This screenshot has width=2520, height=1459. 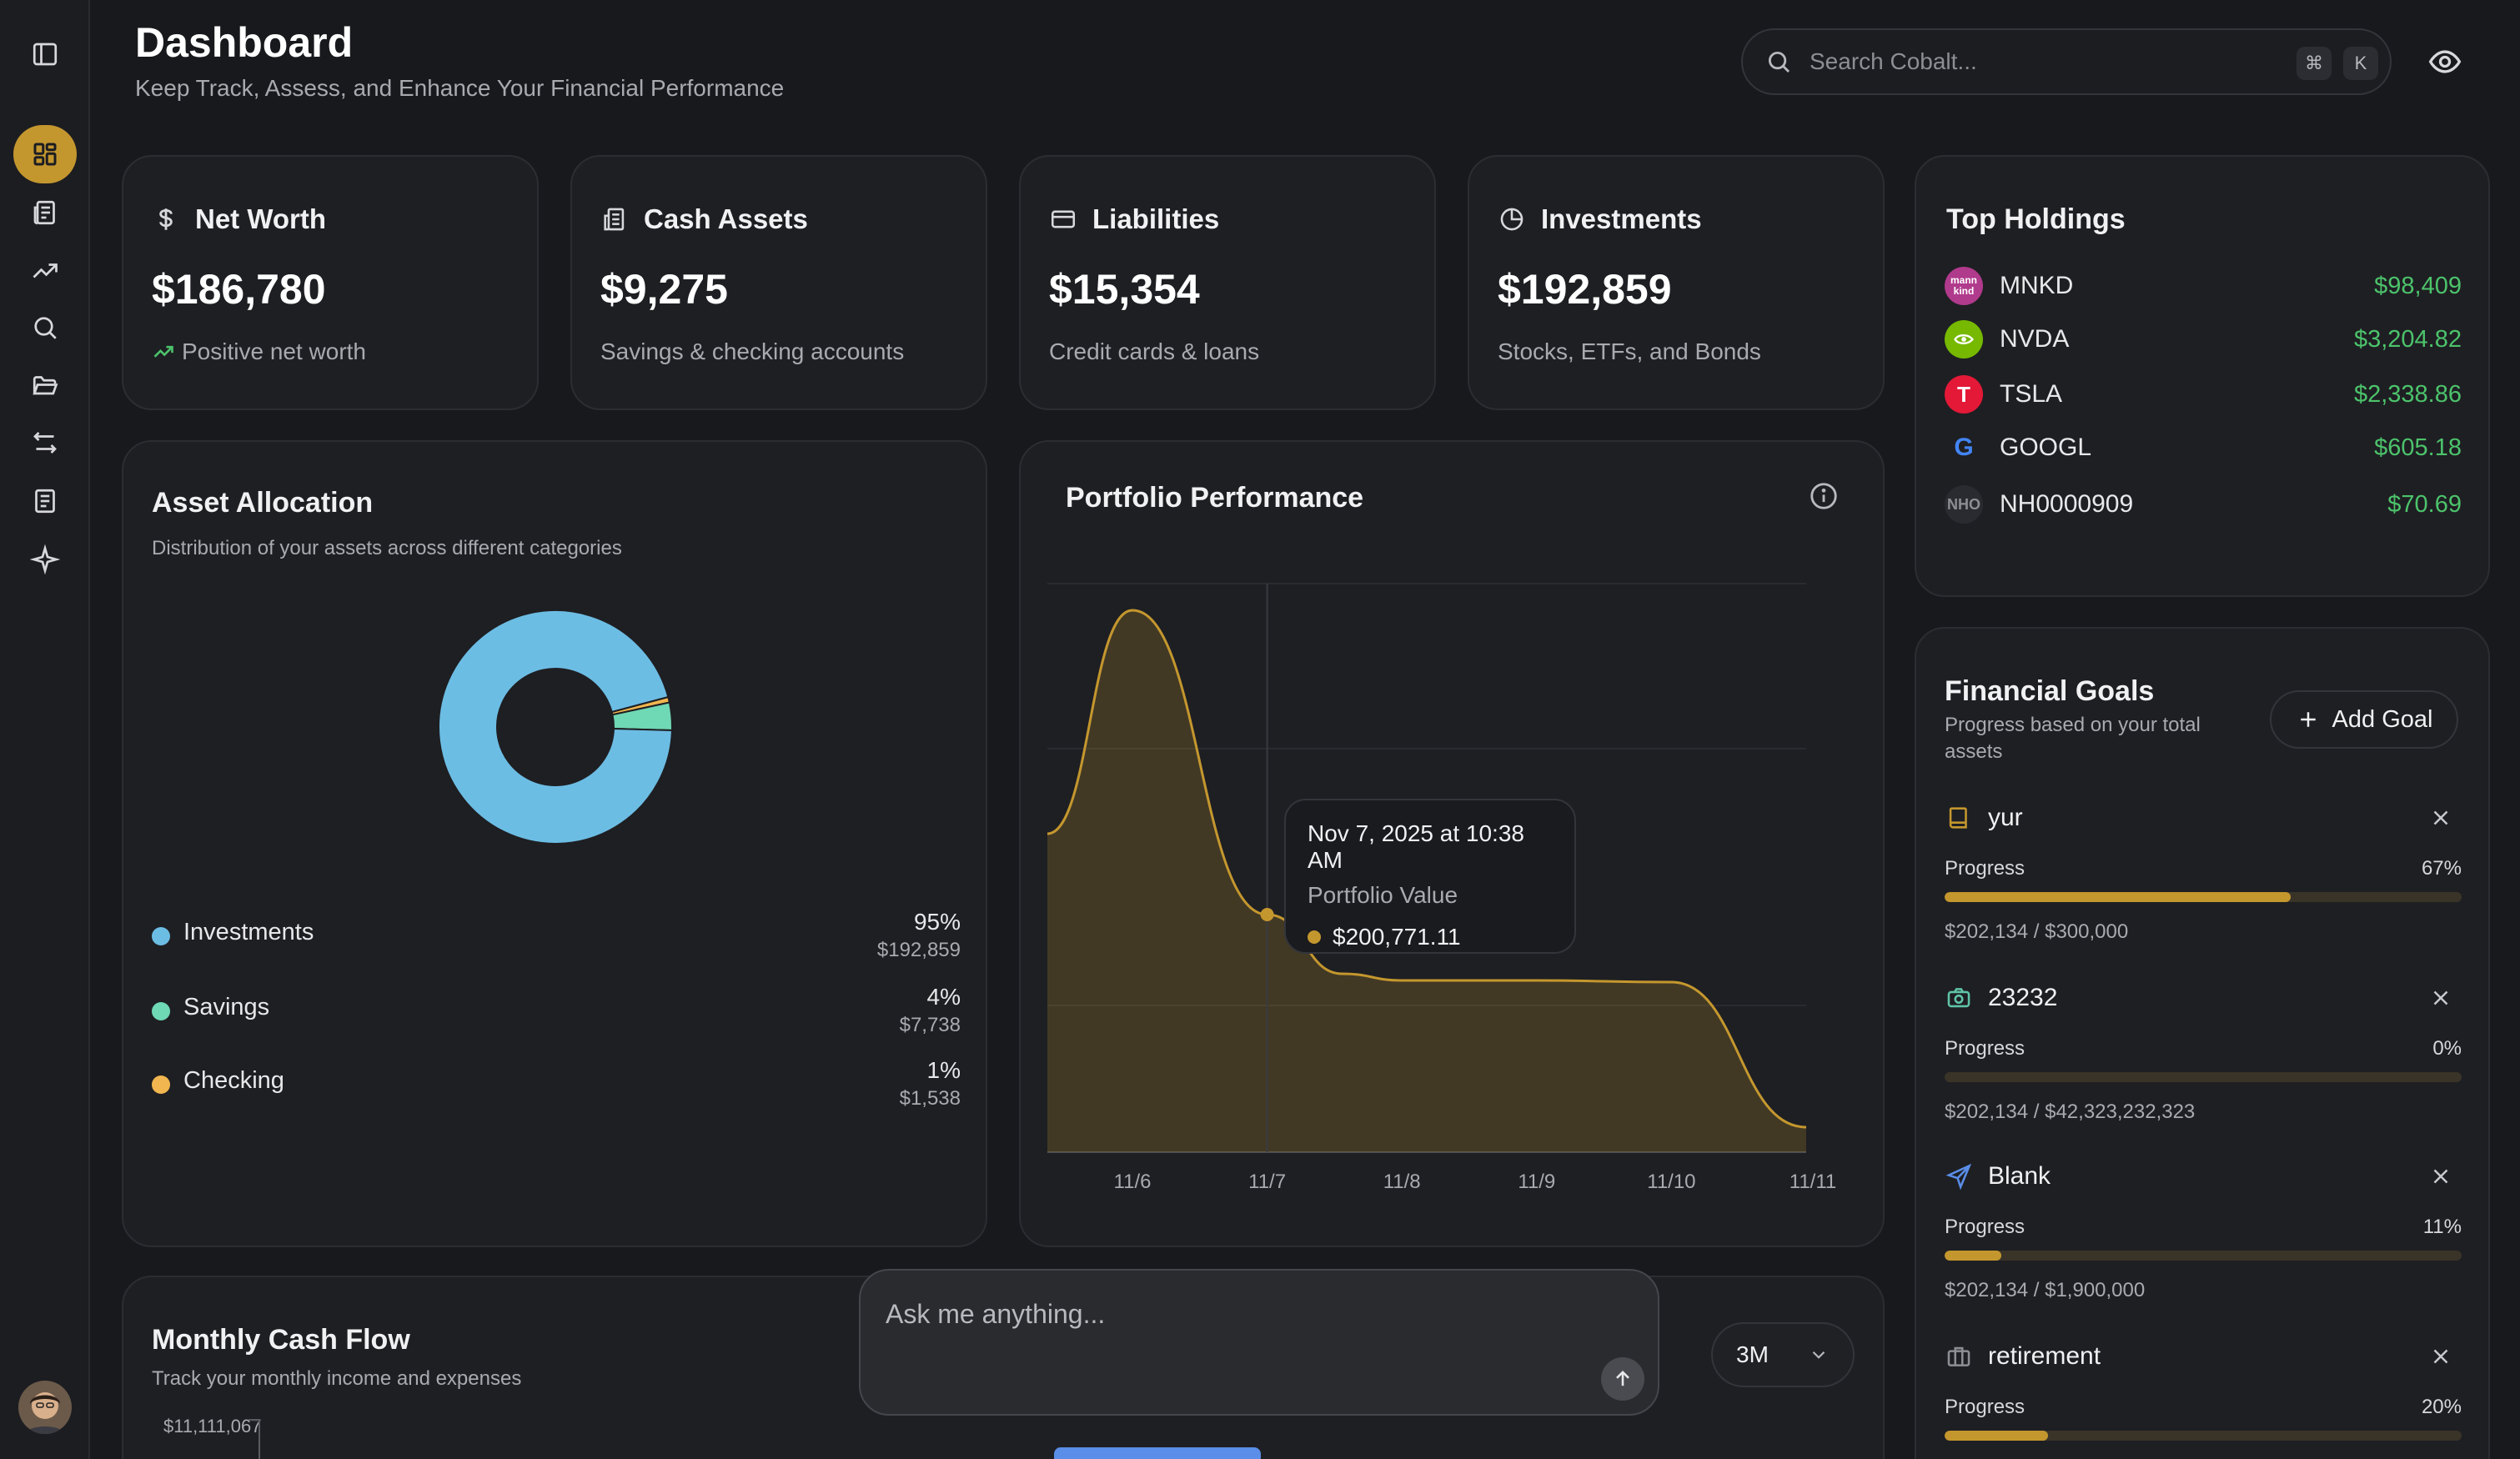 I want to click on search-bar: ⌘ K, so click(x=2066, y=61).